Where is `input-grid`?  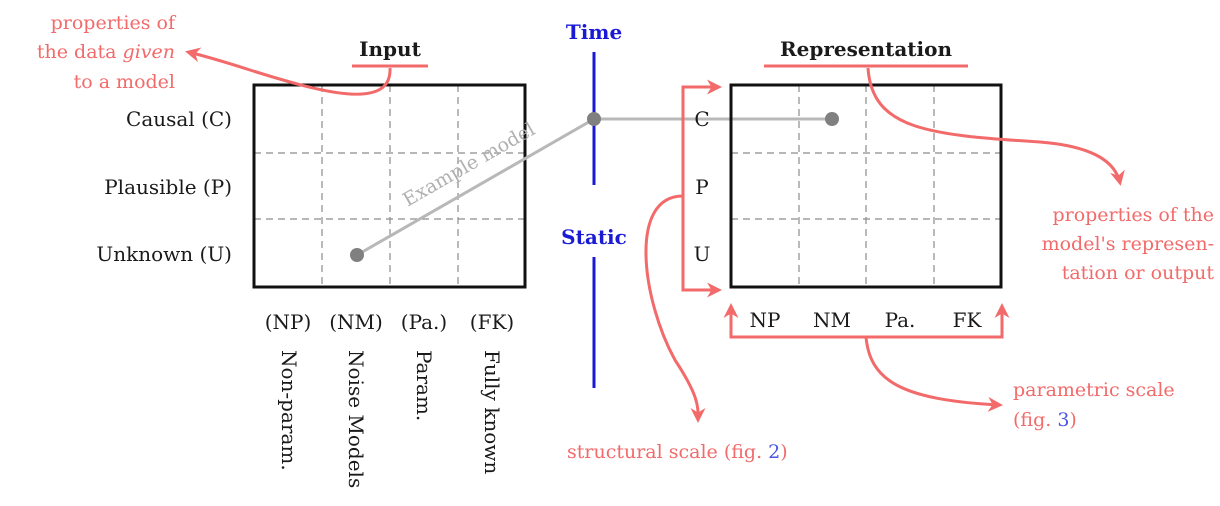
input-grid is located at coordinates (389, 186).